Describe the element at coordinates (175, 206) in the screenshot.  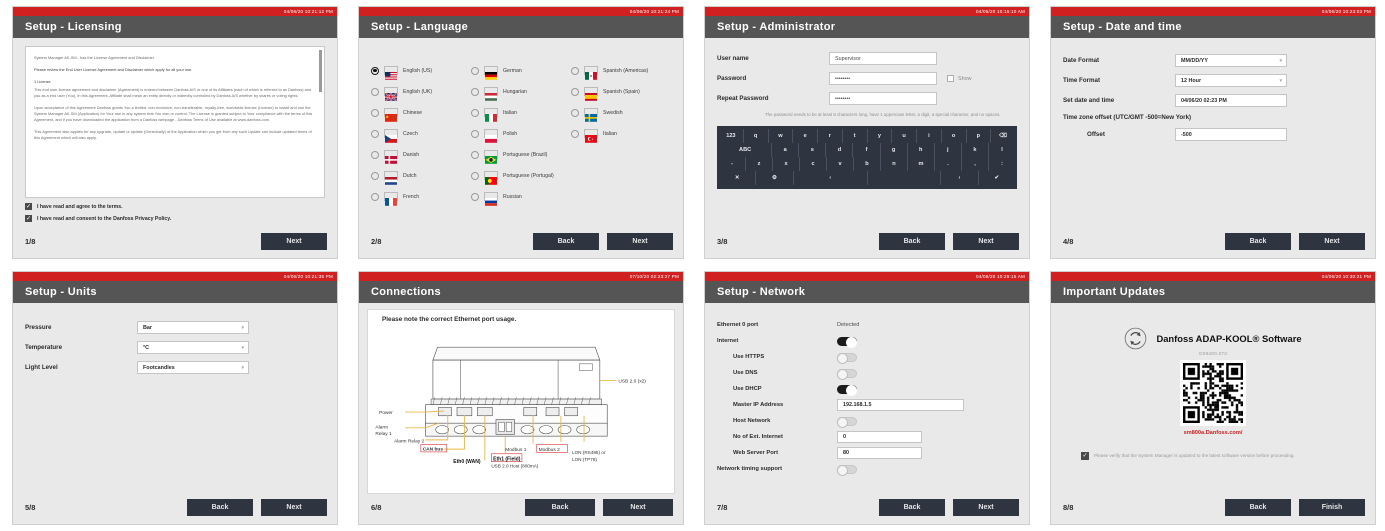
I see `agree-terms-checkbox: ✓ I have read and agree to the terms.` at that location.